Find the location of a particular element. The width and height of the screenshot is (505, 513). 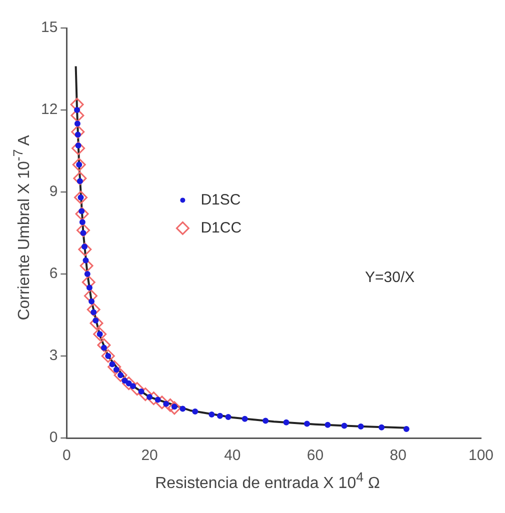

x-tick-label: 80 is located at coordinates (398, 455).